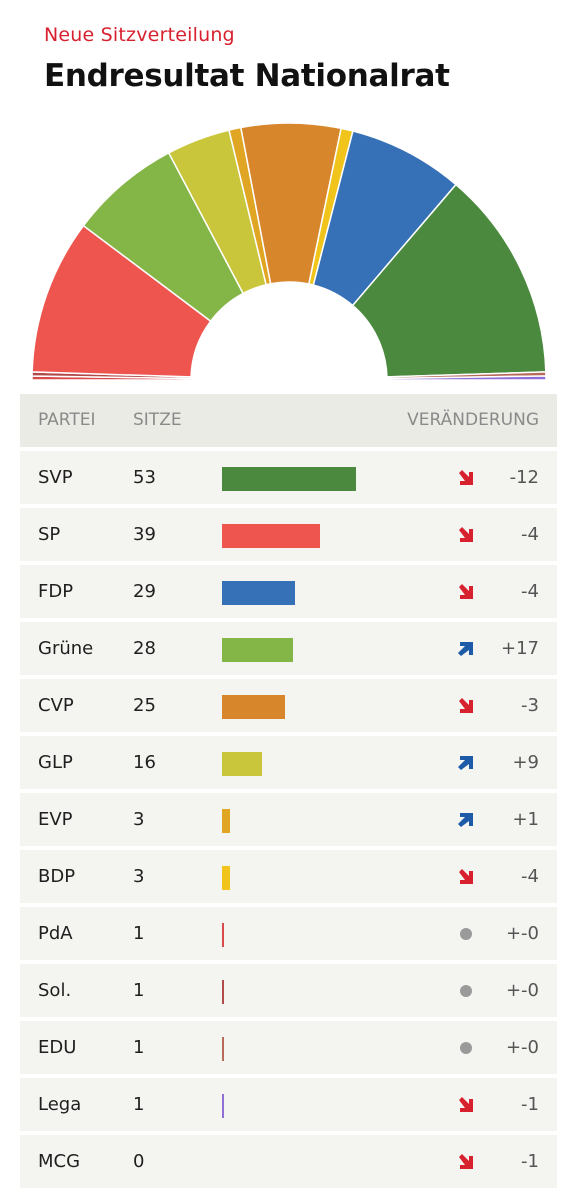 The height and width of the screenshot is (1199, 582). I want to click on header-party: PARTEI, so click(67, 420).